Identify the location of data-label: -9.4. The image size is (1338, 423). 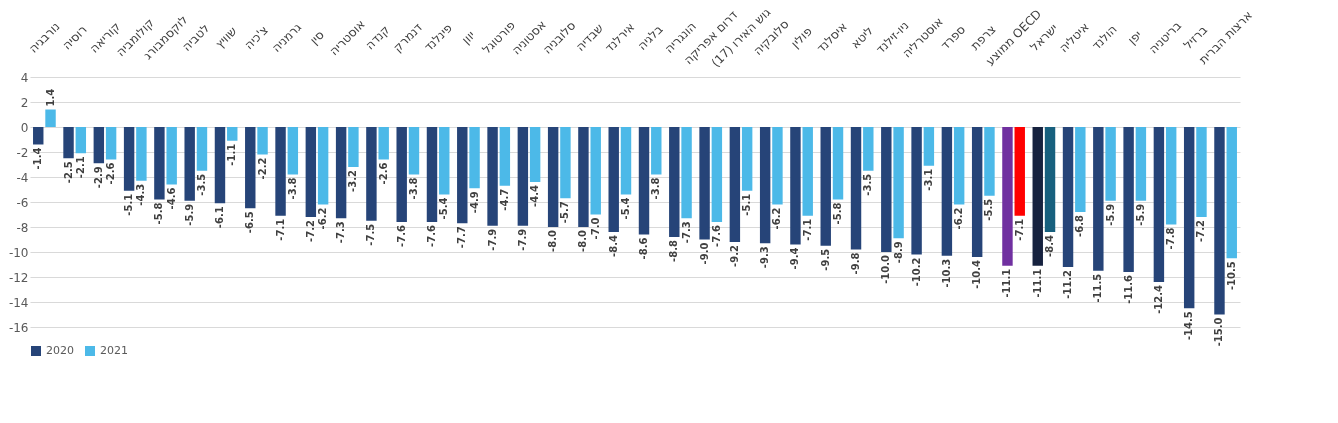
(795, 258).